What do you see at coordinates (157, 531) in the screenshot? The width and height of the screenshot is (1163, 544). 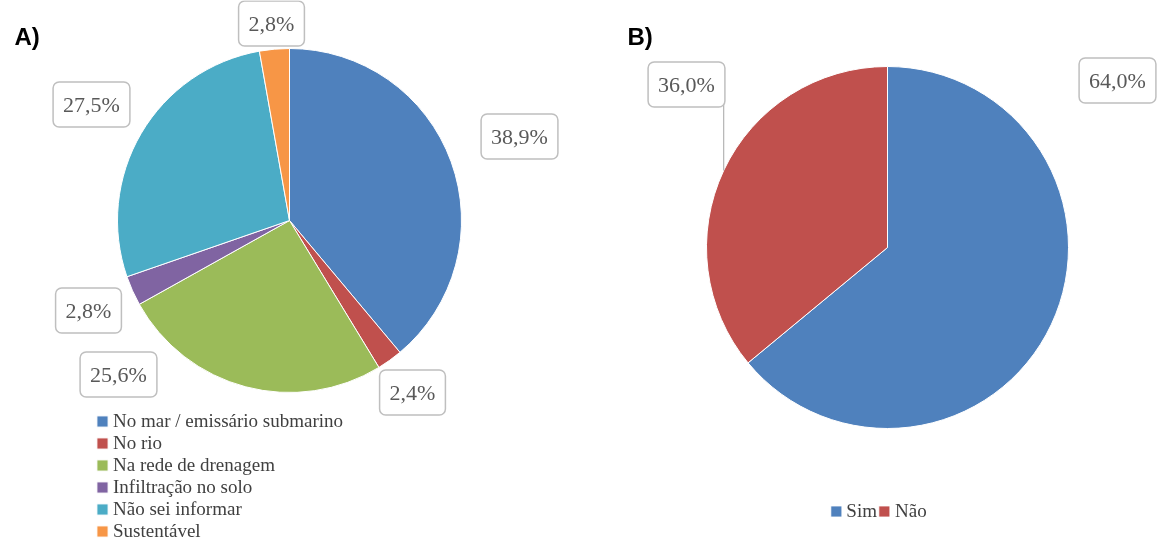 I see `legend-label: Sustentável` at bounding box center [157, 531].